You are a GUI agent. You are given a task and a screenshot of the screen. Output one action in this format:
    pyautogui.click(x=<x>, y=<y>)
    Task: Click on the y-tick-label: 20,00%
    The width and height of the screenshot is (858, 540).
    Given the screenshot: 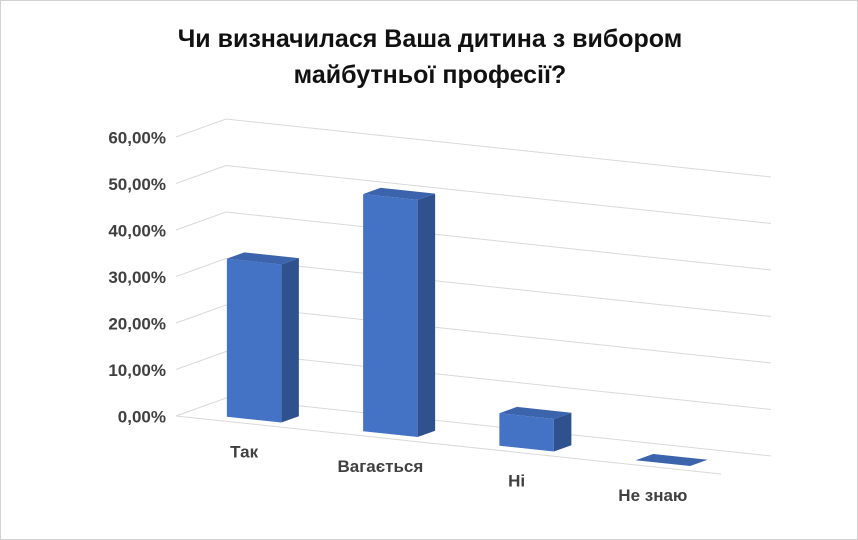 What is the action you would take?
    pyautogui.click(x=137, y=323)
    